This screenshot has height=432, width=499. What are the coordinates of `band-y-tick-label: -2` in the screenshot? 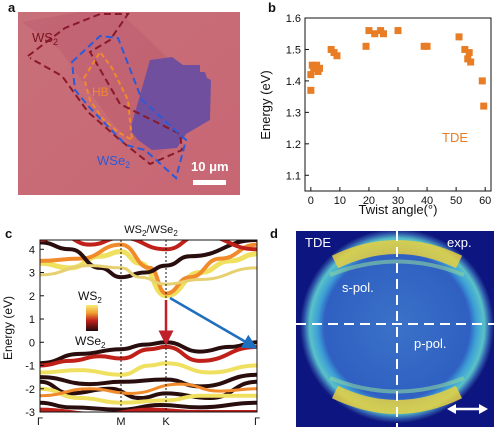 It's located at (30, 390).